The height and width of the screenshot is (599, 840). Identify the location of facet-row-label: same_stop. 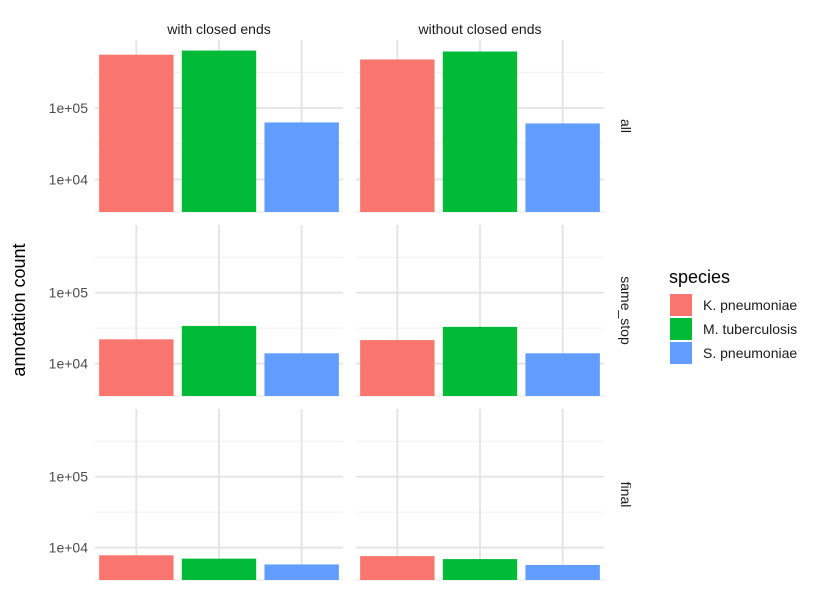
(626, 310).